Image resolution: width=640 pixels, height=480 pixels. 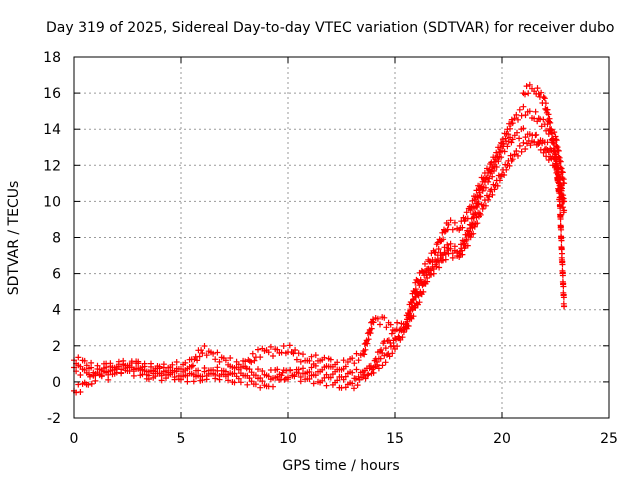 What do you see at coordinates (609, 439) in the screenshot?
I see `x-tick-label: 25` at bounding box center [609, 439].